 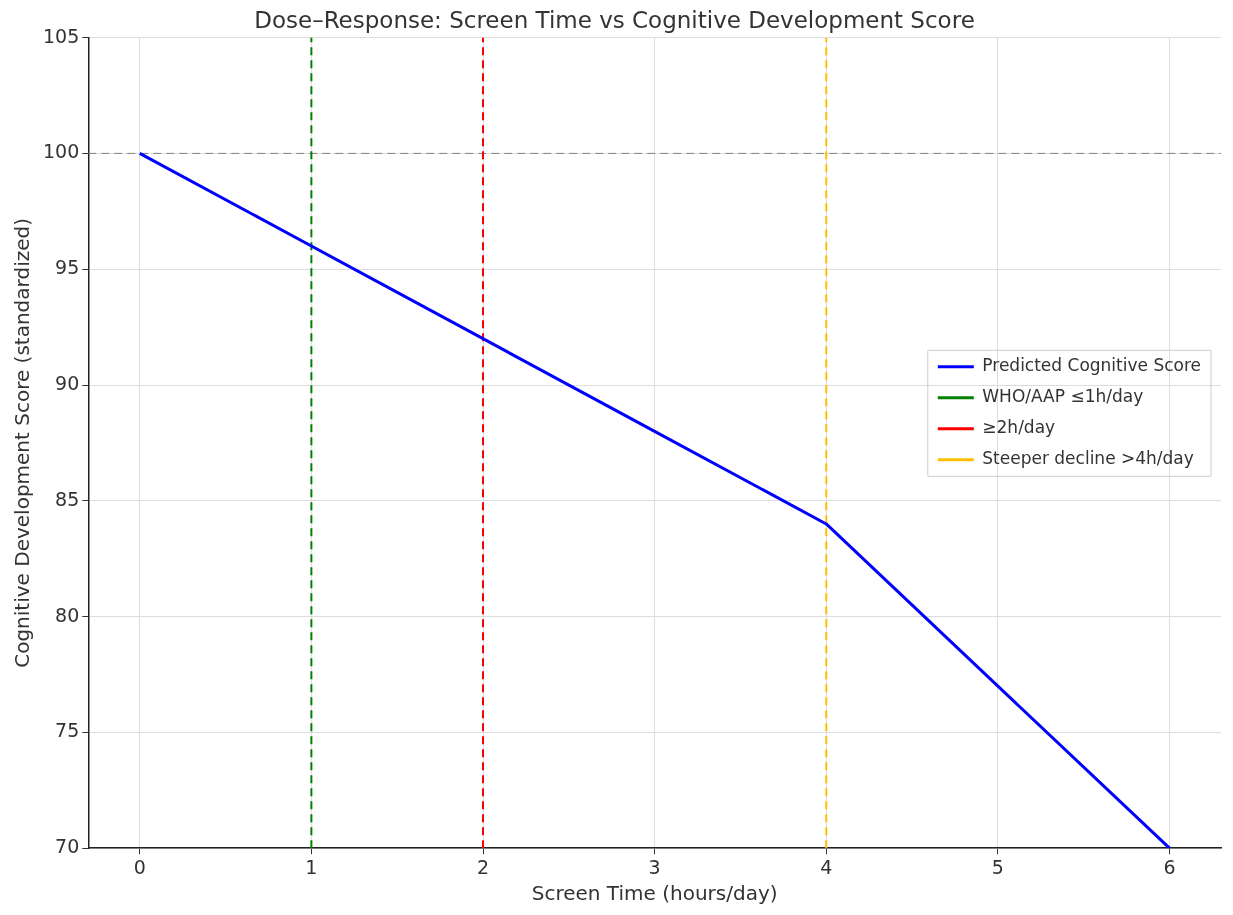 I want to click on y-tick-label: 70, so click(x=67, y=846).